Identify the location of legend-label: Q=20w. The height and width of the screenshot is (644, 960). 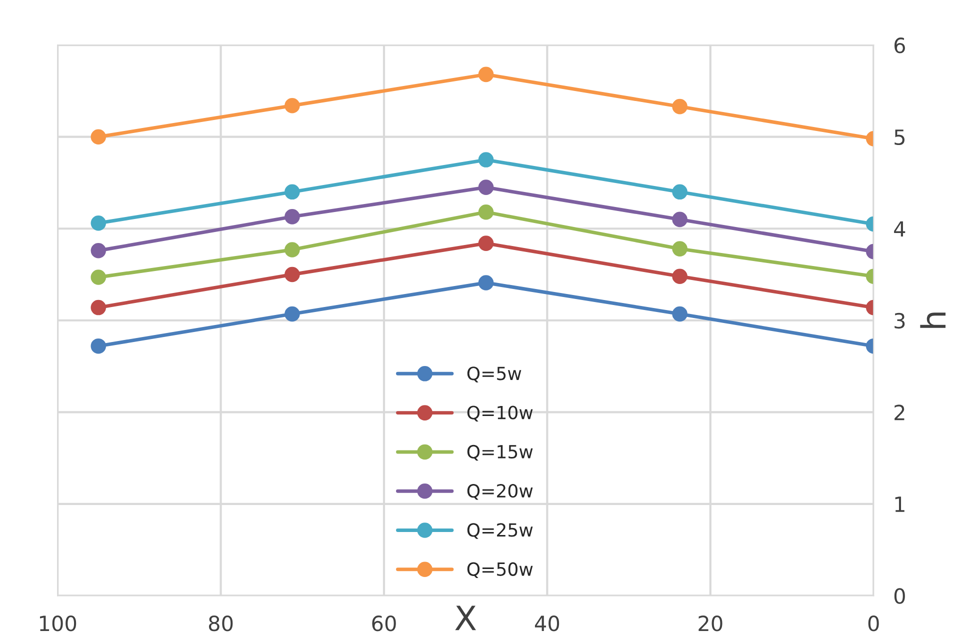
(500, 492).